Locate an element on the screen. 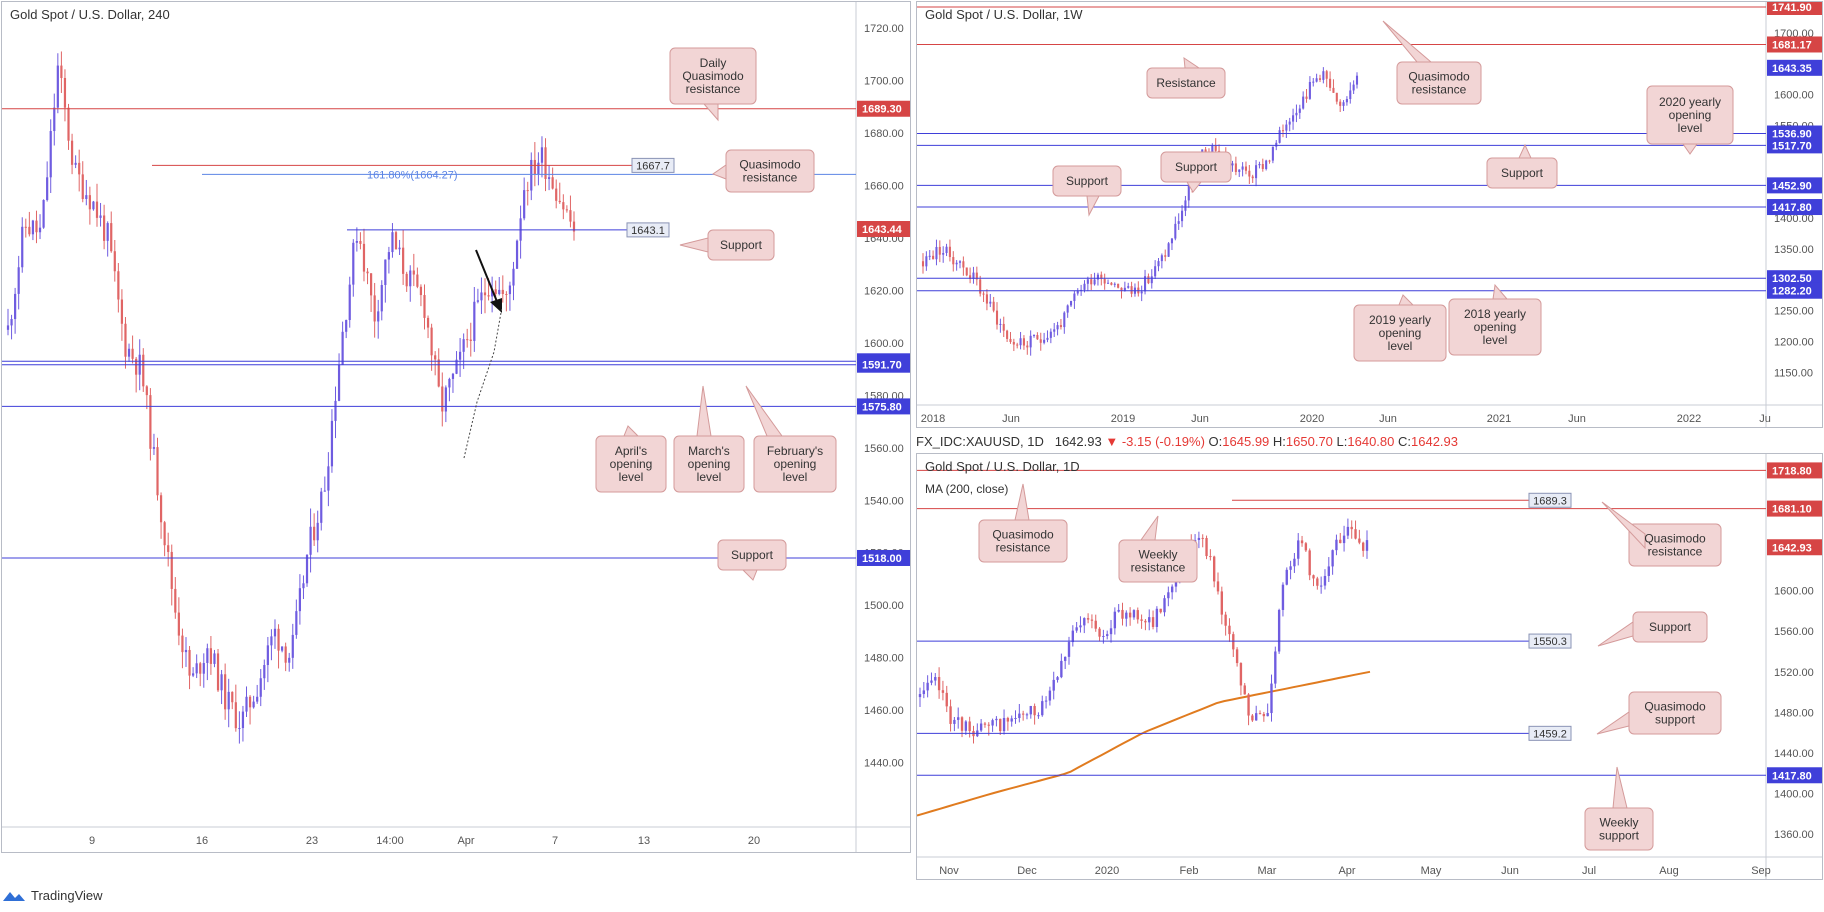 This screenshot has height=912, width=1824. price-label-text: 1718.80 is located at coordinates (1792, 471).